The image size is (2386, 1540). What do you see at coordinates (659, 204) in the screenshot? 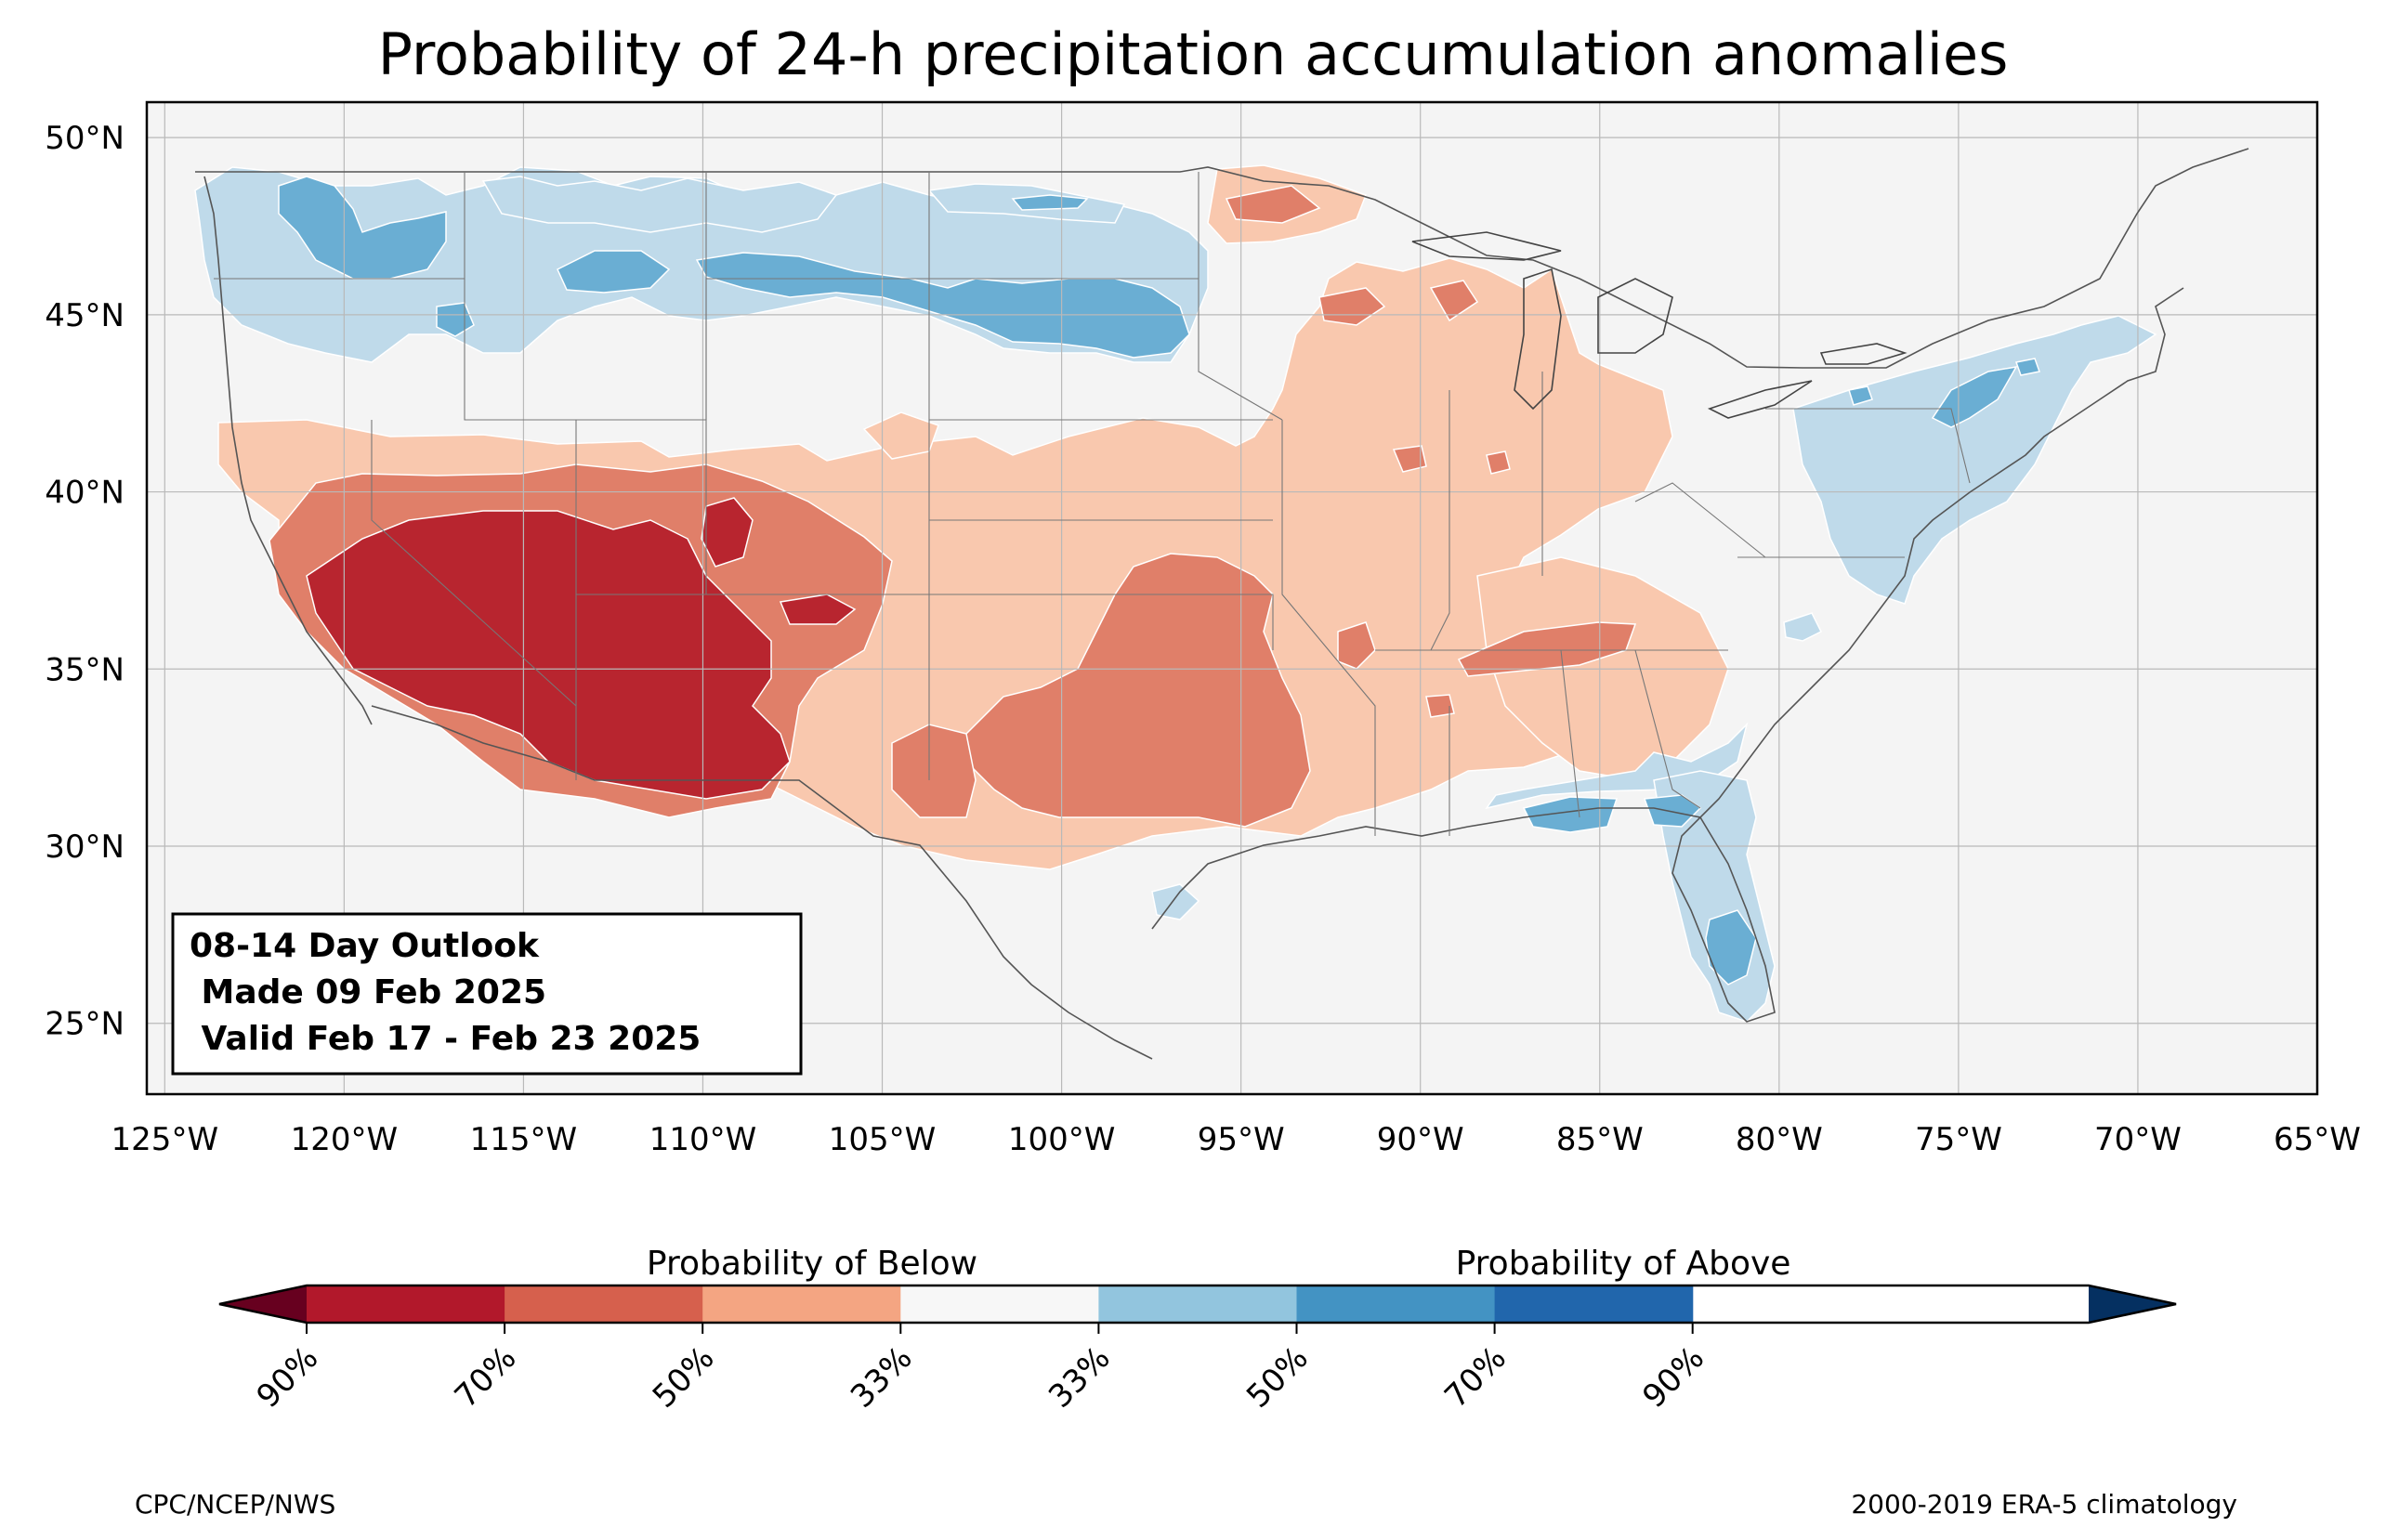
I see `above-33-northwest-top` at bounding box center [659, 204].